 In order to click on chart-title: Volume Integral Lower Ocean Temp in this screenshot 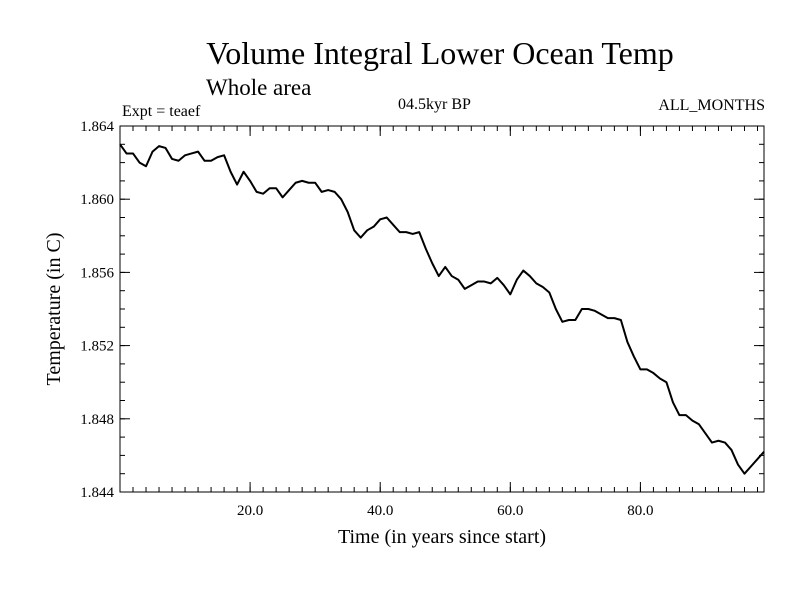, I will do `click(440, 53)`.